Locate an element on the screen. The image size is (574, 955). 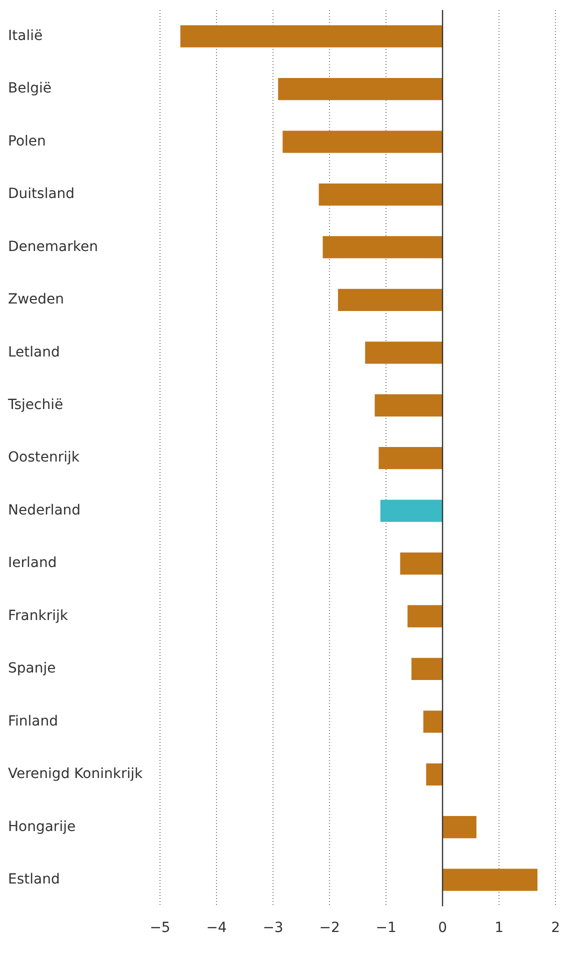
x-tick-label: −2 is located at coordinates (329, 928).